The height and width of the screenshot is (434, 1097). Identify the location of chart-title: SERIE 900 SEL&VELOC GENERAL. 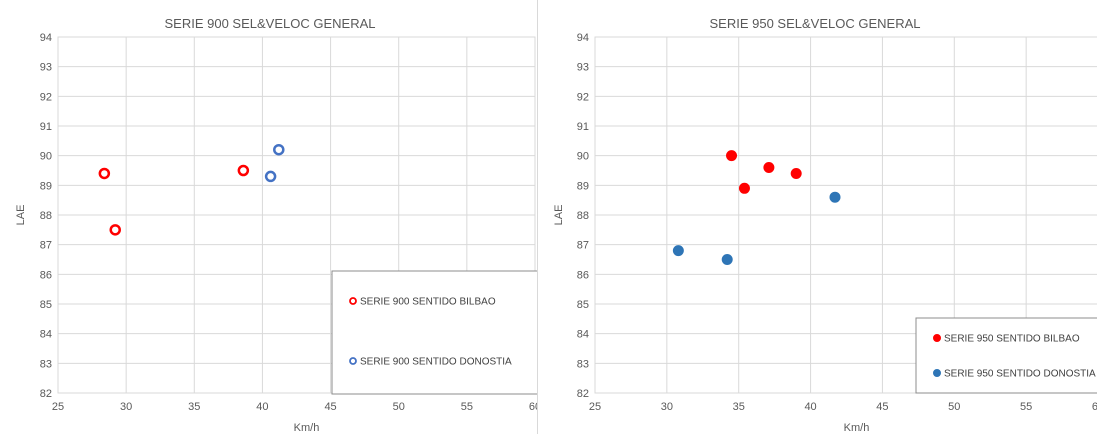
(270, 23).